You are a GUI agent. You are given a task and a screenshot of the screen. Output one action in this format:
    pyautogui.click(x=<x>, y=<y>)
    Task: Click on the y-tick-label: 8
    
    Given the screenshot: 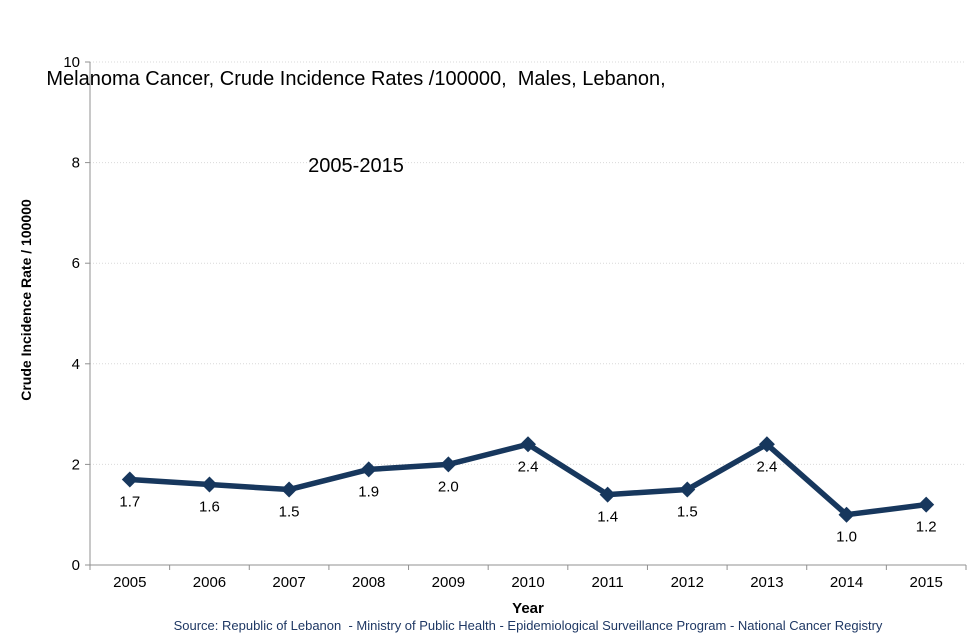 What is the action you would take?
    pyautogui.click(x=76, y=163)
    